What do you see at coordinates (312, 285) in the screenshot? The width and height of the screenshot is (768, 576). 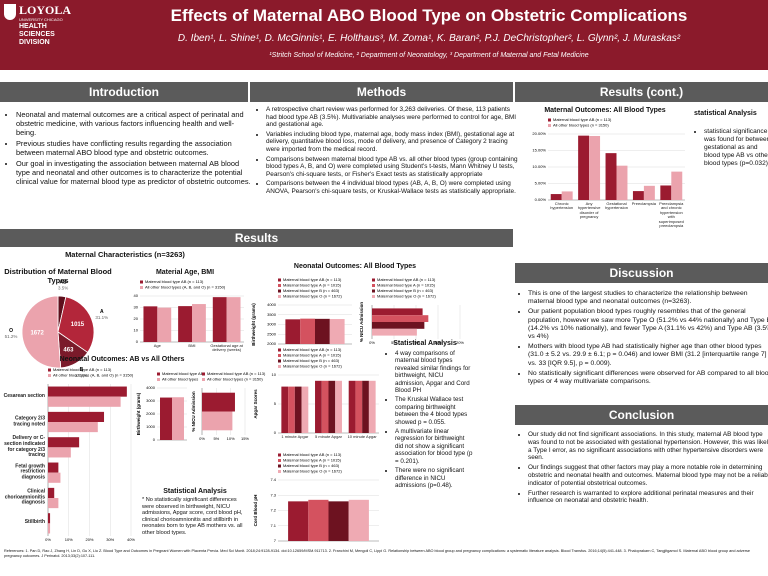 I see `legend-label: Maternal blood type A (n = 1015)` at bounding box center [312, 285].